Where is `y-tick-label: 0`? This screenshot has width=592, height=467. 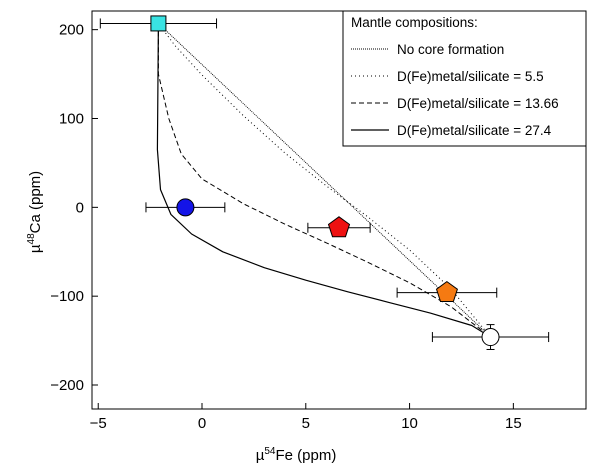 y-tick-label: 0 is located at coordinates (80, 207).